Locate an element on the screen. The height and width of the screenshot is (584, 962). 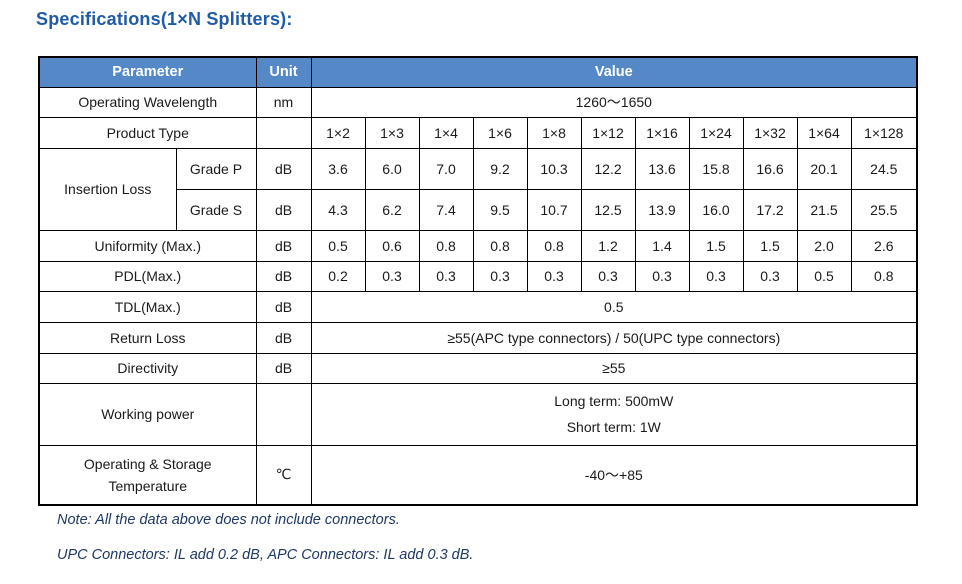
param-label: PDL(Max.) is located at coordinates (147, 276).